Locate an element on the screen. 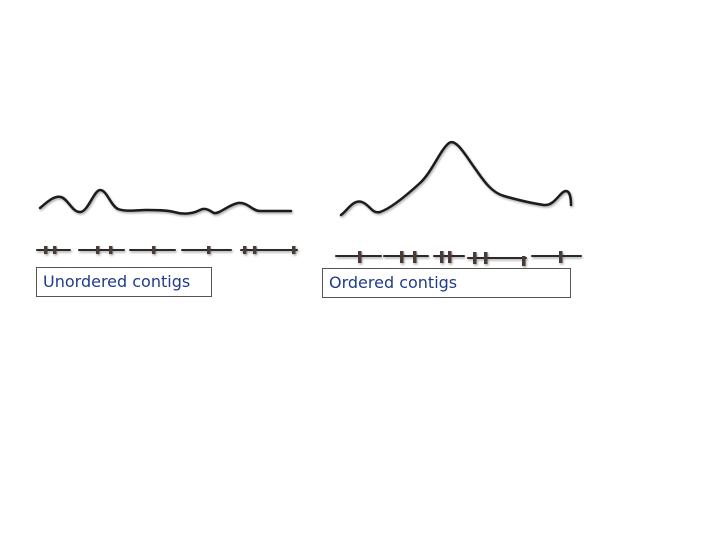 This screenshot has height=540, width=720. ordered-contigs-label: Ordered contigs is located at coordinates (446, 283).